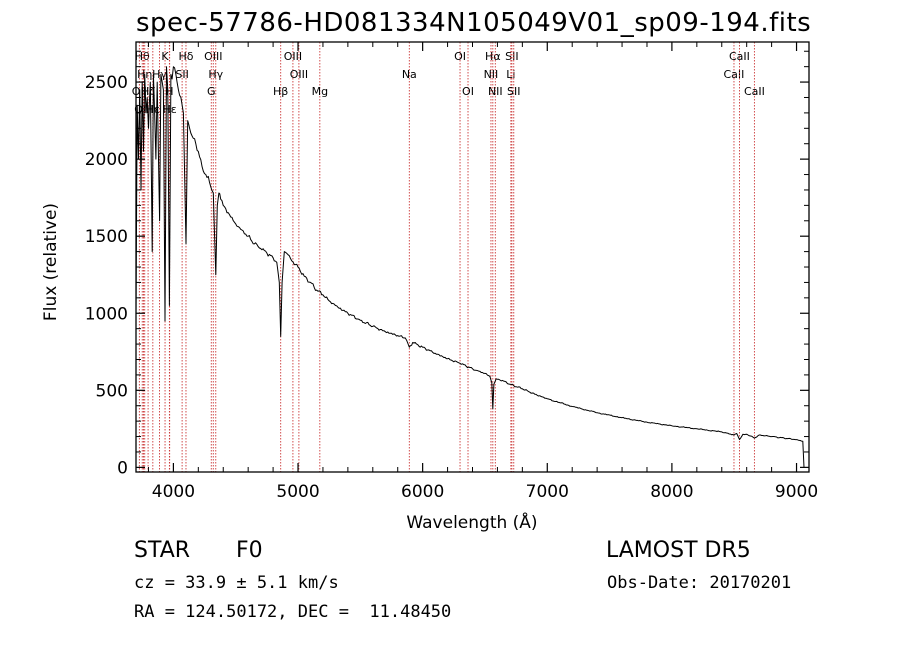  What do you see at coordinates (236, 583) in the screenshot?
I see `redshift-info: cz = 33.9 ± 5.1 km/s` at bounding box center [236, 583].